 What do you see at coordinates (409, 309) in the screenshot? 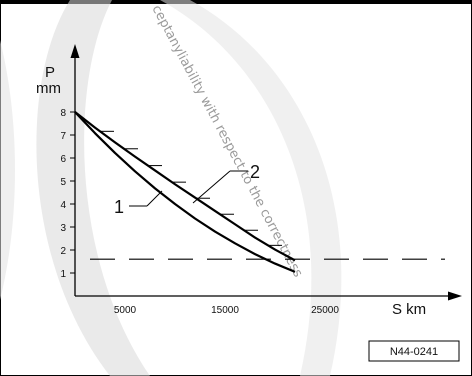
I see `x-axis-title: S km` at bounding box center [409, 309].